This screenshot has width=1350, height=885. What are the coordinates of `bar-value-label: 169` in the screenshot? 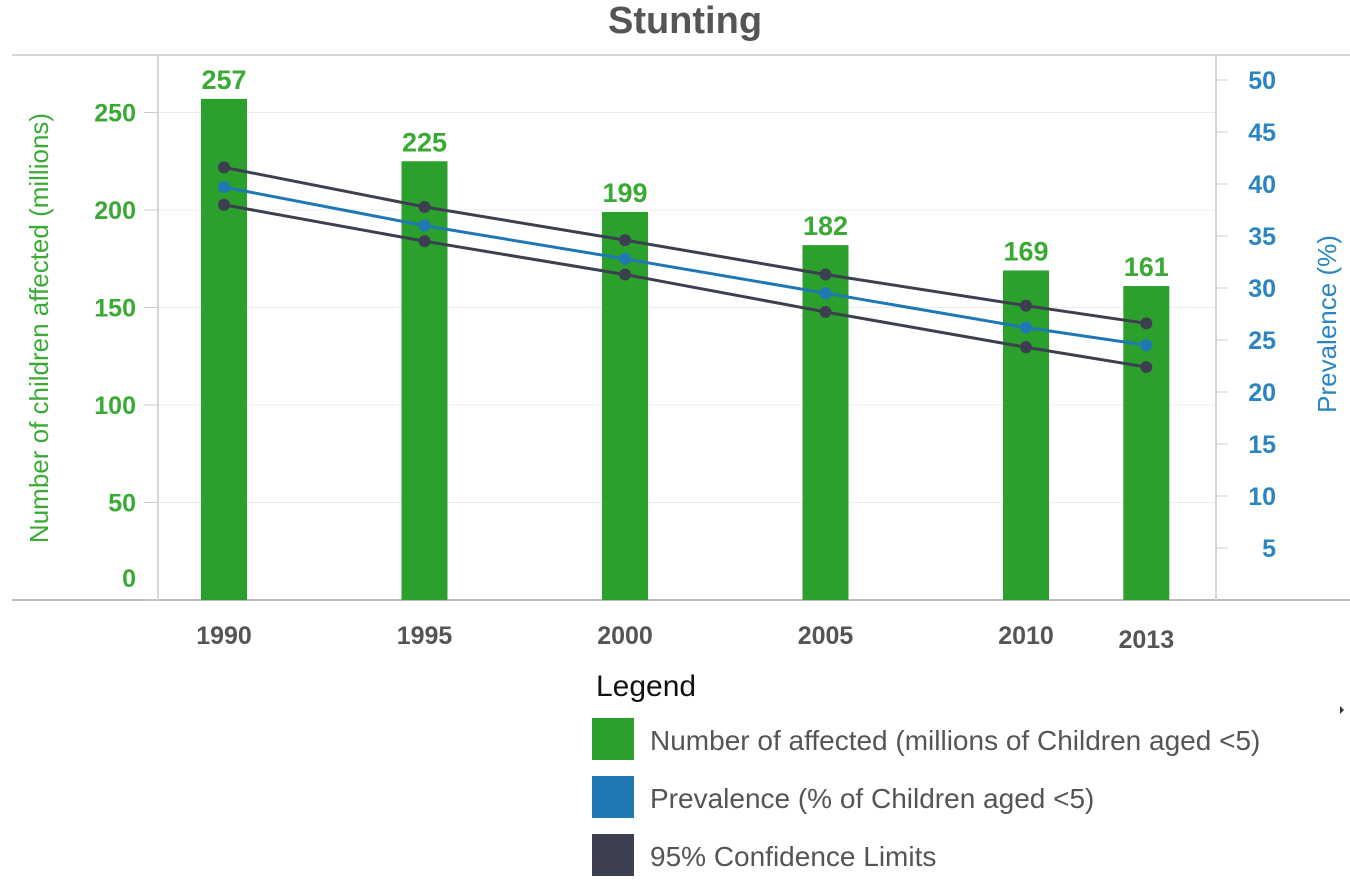 It's located at (1025, 251).